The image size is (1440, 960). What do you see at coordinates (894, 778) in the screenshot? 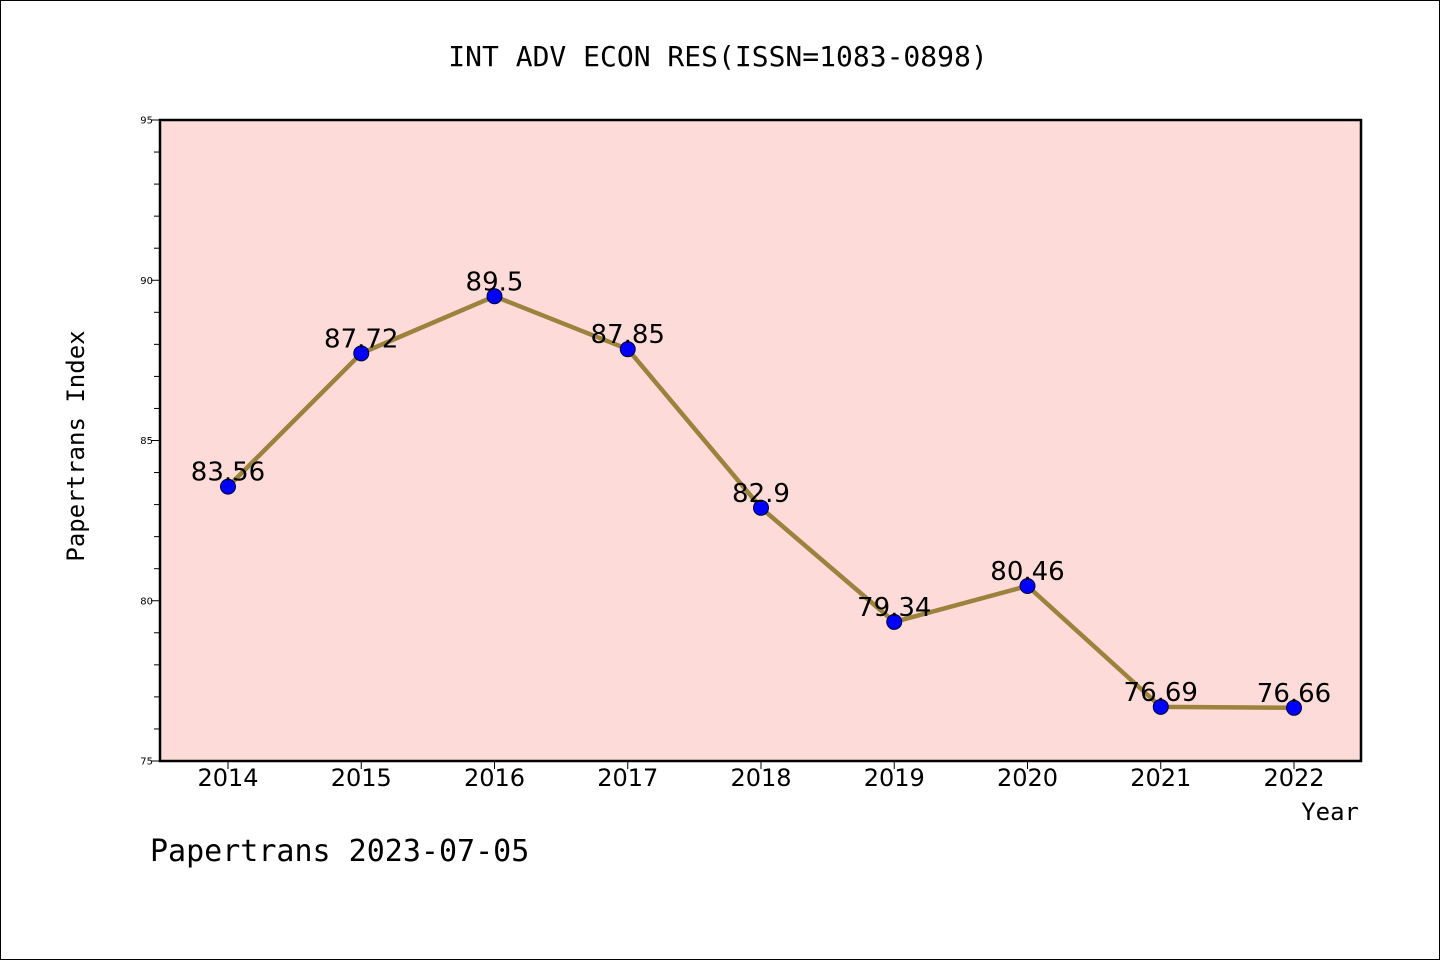
I see `x-tick-label: 2019` at bounding box center [894, 778].